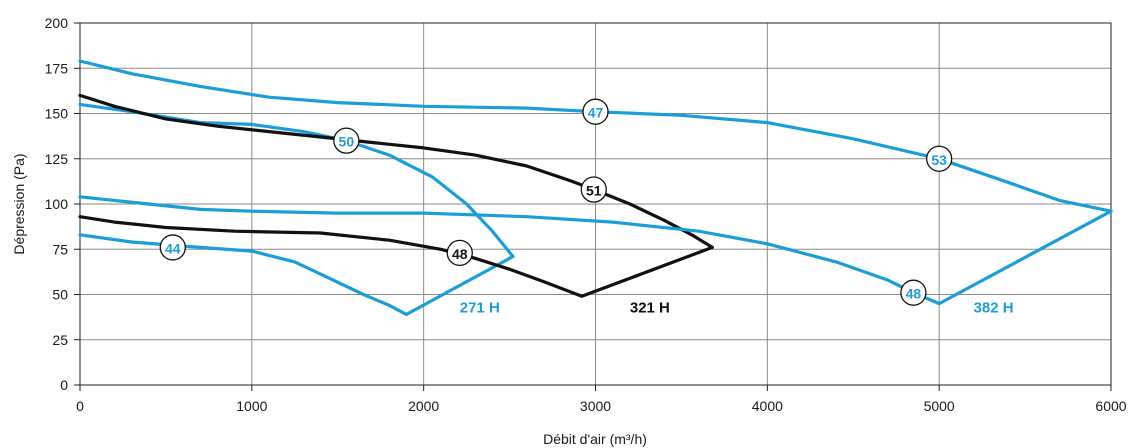 Image resolution: width=1129 pixels, height=448 pixels. I want to click on curve-marker: 53, so click(939, 158).